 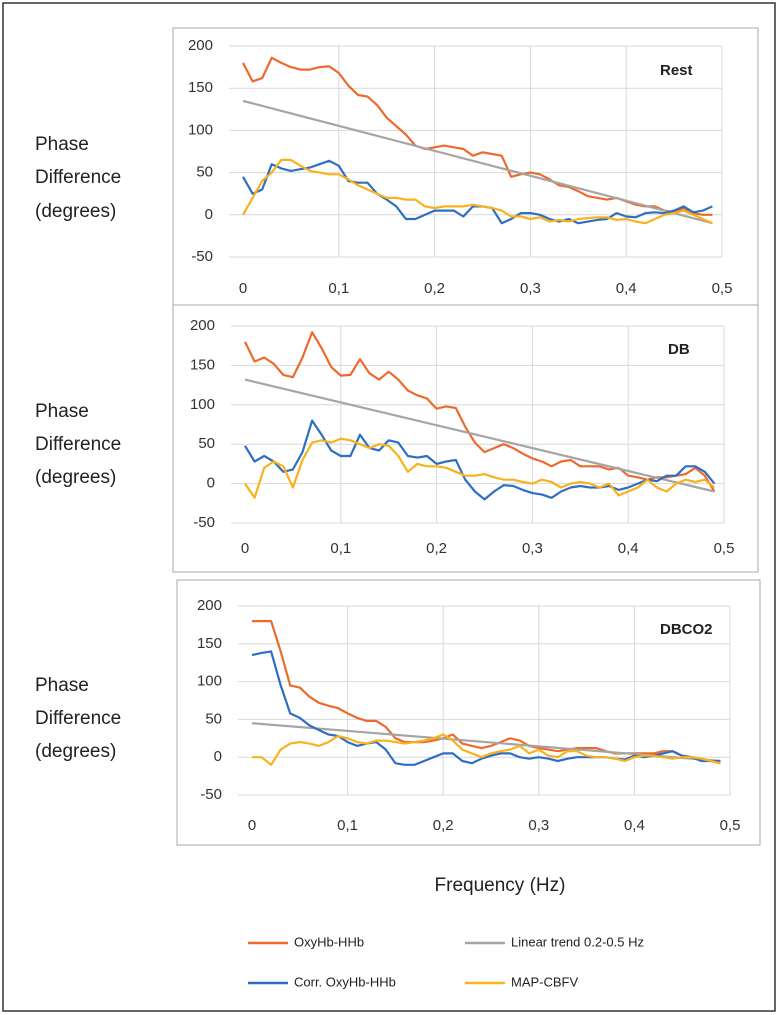 What do you see at coordinates (329, 941) in the screenshot?
I see `legend-label: OxyHb-HHb` at bounding box center [329, 941].